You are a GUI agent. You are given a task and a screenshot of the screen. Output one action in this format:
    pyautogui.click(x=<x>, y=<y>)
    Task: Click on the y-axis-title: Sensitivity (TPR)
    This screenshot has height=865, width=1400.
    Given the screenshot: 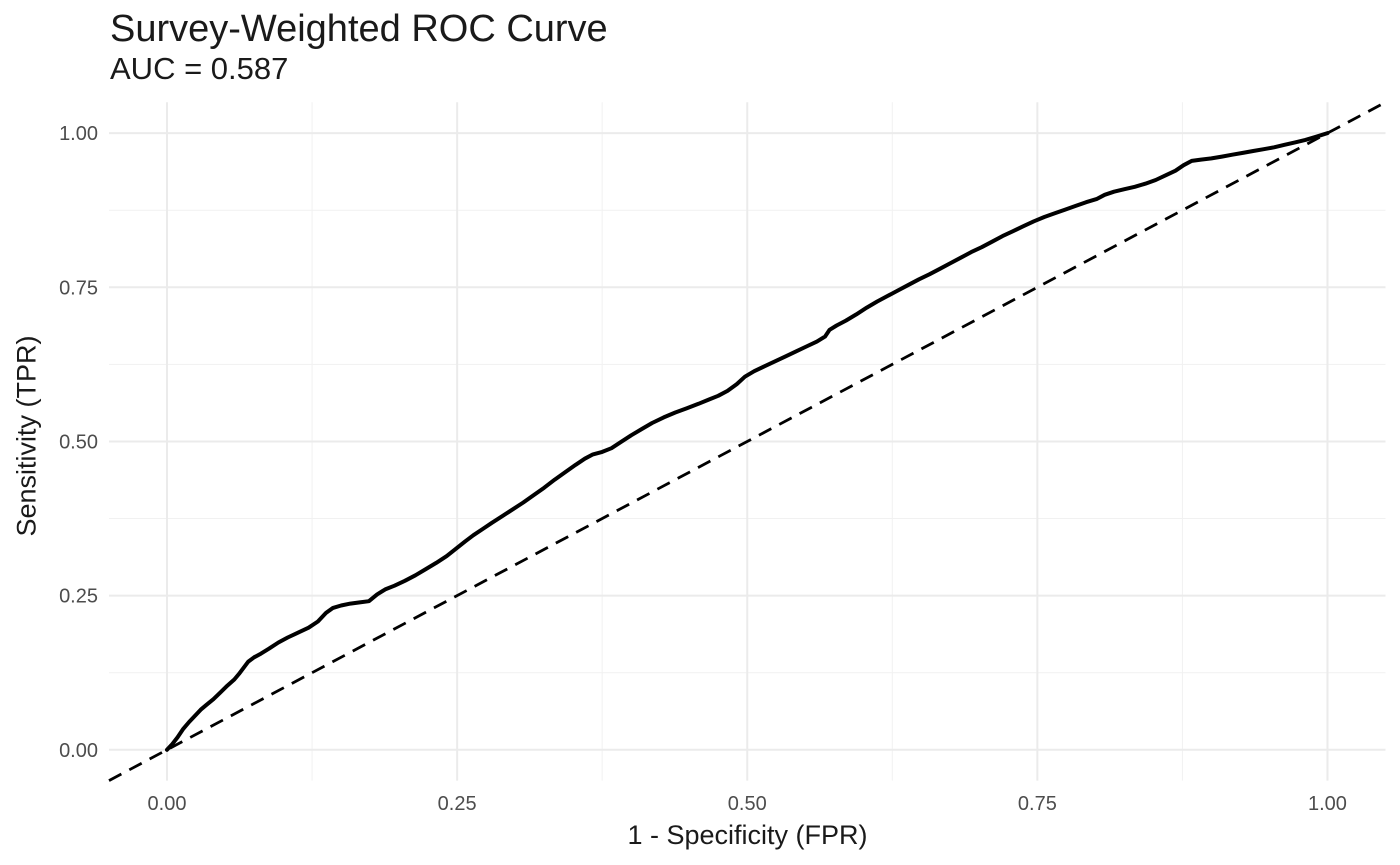 What is the action you would take?
    pyautogui.click(x=26, y=436)
    